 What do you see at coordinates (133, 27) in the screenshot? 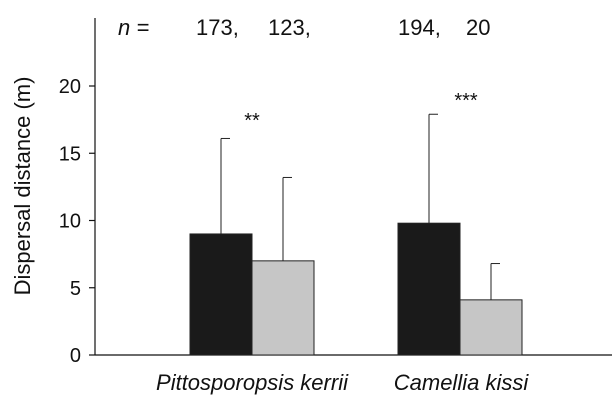
I see `n-label: n =` at bounding box center [133, 27].